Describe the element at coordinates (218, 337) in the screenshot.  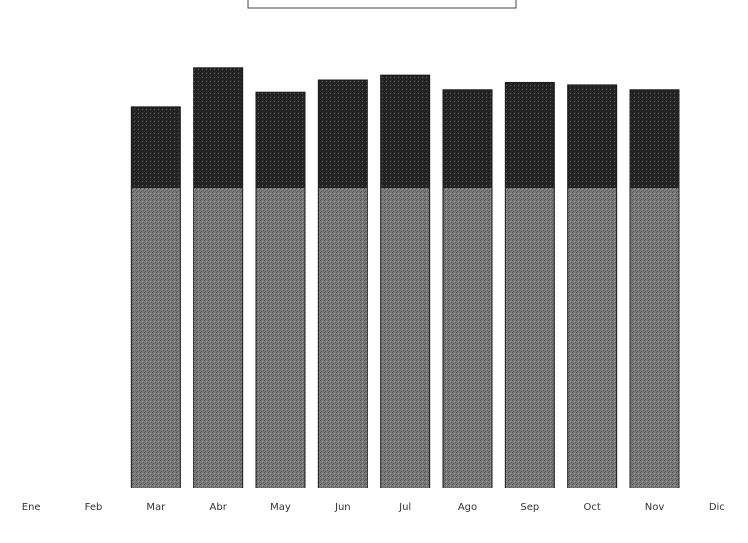
I see `bar-texture-1-abr` at that location.